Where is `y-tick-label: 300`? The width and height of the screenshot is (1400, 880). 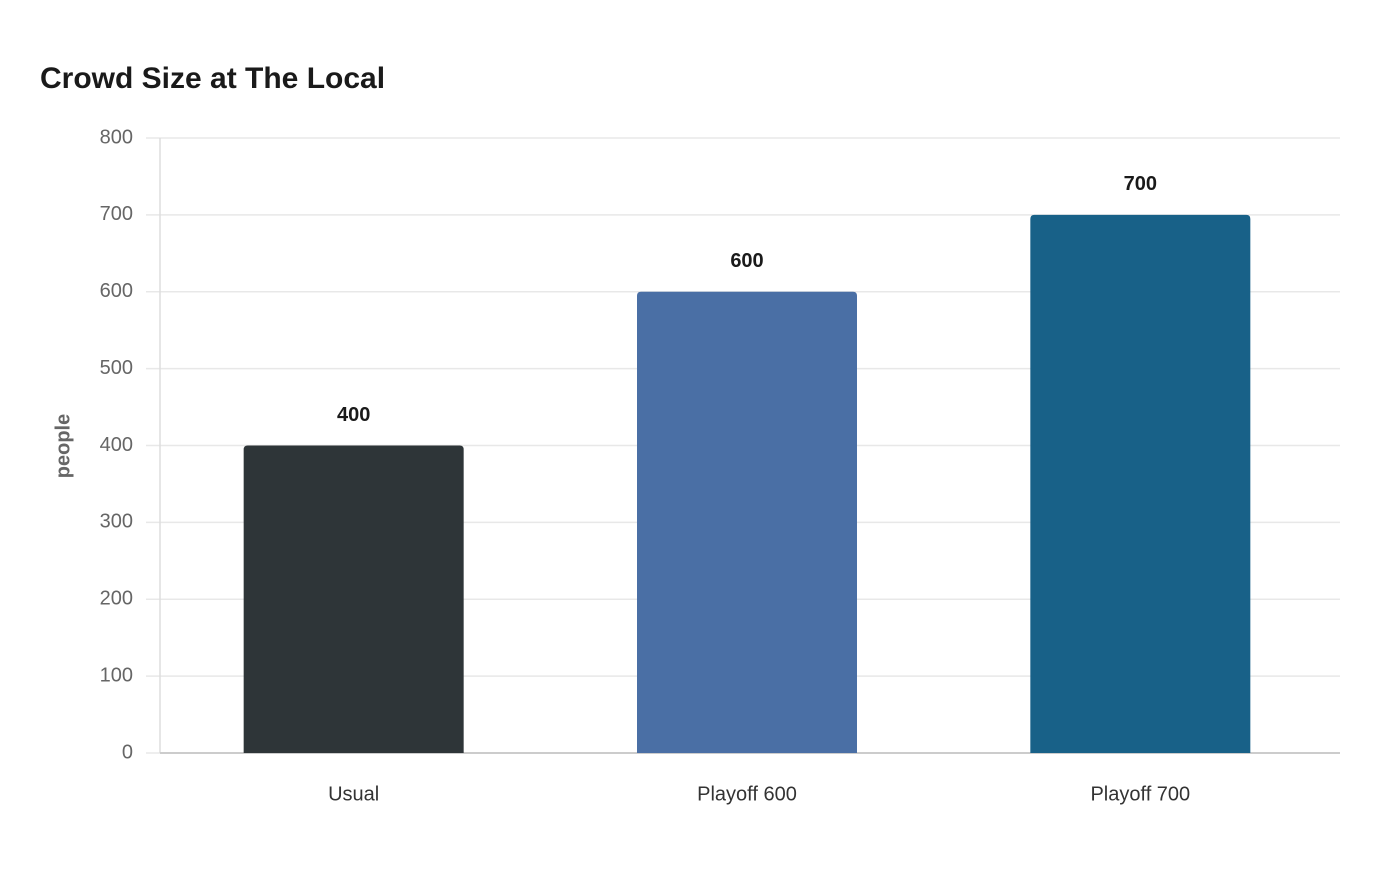
y-tick-label: 300 is located at coordinates (116, 522).